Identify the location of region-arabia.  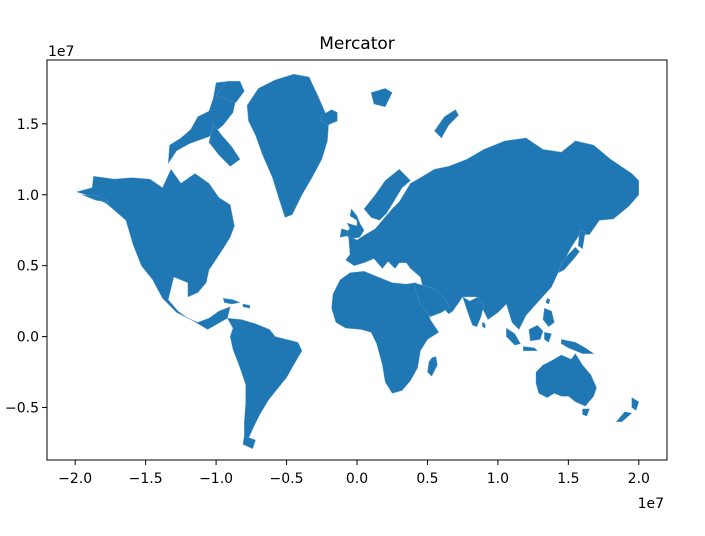
(432, 299).